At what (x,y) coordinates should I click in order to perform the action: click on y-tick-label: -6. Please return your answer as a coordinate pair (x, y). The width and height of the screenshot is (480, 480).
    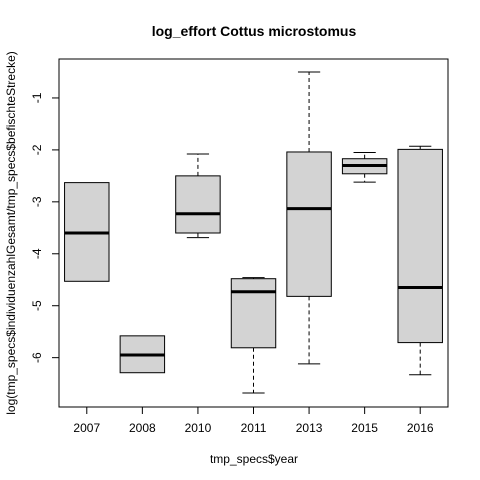
    Looking at the image, I should click on (37, 357).